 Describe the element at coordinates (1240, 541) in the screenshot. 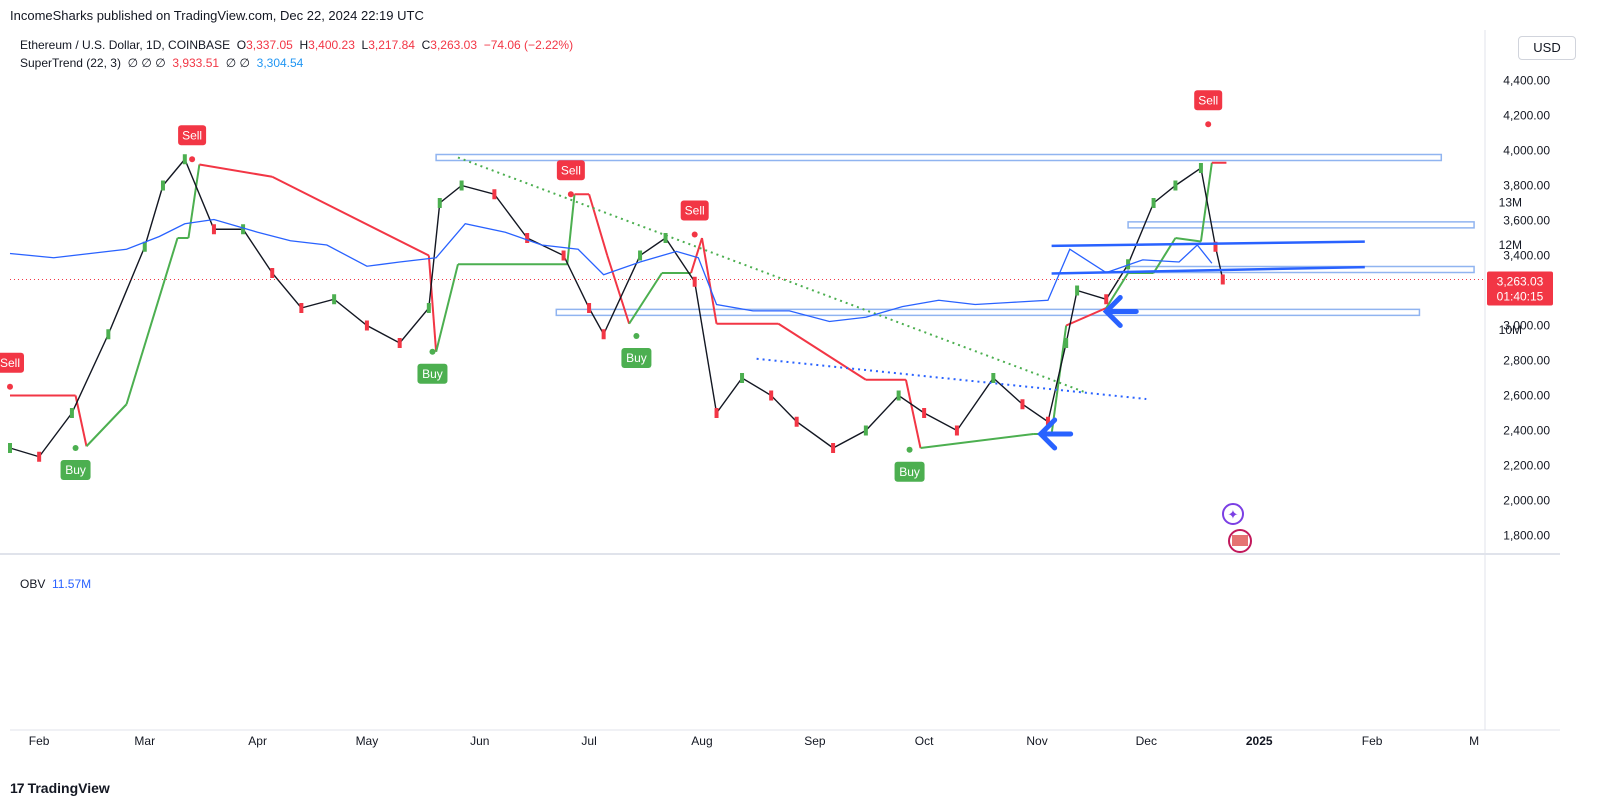

I see `flag-event-icon` at that location.